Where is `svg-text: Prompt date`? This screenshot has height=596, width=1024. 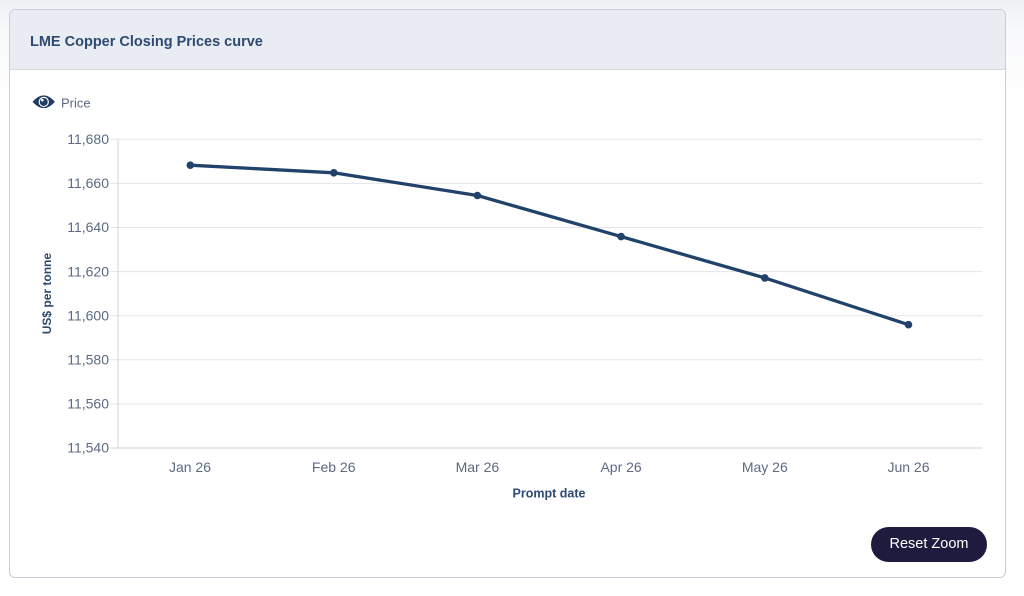
svg-text: Prompt date is located at coordinates (549, 494).